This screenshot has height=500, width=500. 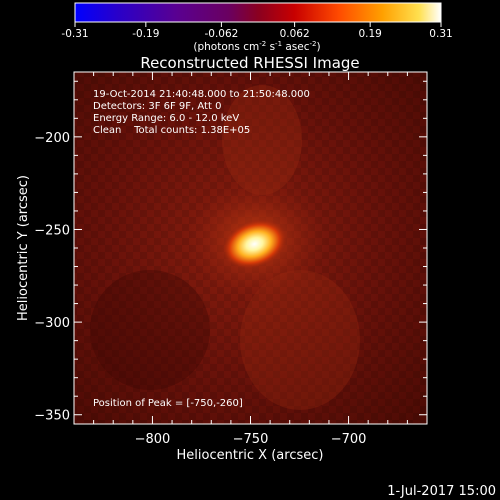 What do you see at coordinates (258, 12) in the screenshot?
I see `colorbar` at bounding box center [258, 12].